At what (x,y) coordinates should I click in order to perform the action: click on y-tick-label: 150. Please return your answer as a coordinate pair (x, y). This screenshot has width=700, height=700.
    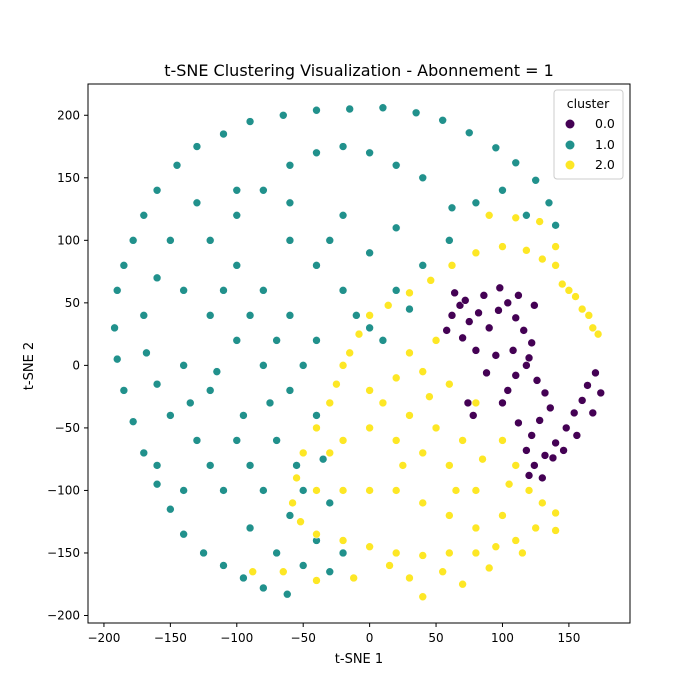
    Looking at the image, I should click on (68, 178).